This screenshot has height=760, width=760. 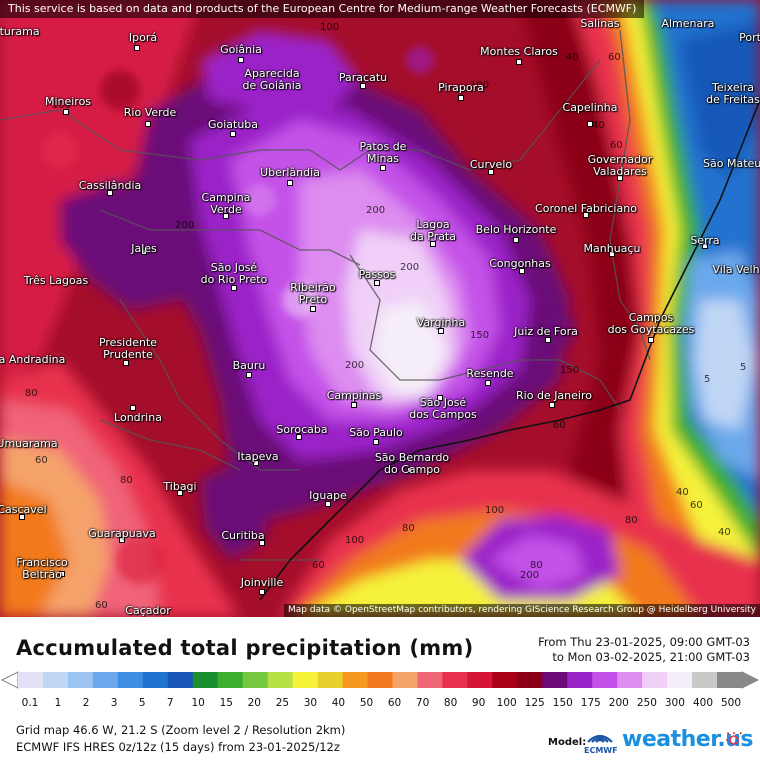 What do you see at coordinates (180, 486) in the screenshot?
I see `city-label: Tibagi` at bounding box center [180, 486].